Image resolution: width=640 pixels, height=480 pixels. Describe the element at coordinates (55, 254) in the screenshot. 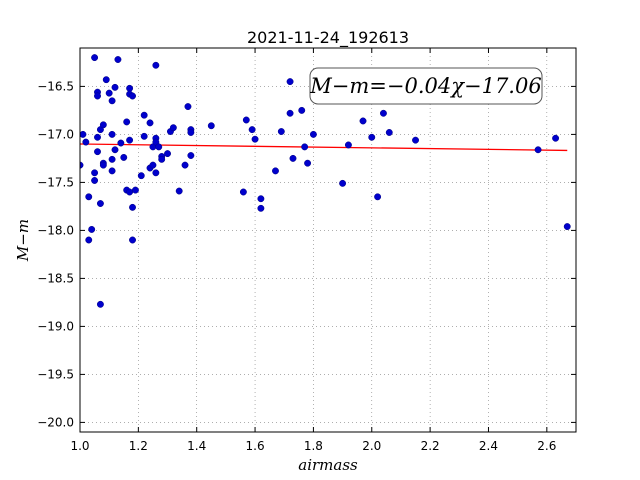

I see `y-tick-labels: −16.5 −17.0 −17.5 −18.0 −18.5 −19.0 −19.5 −20.0` at that location.